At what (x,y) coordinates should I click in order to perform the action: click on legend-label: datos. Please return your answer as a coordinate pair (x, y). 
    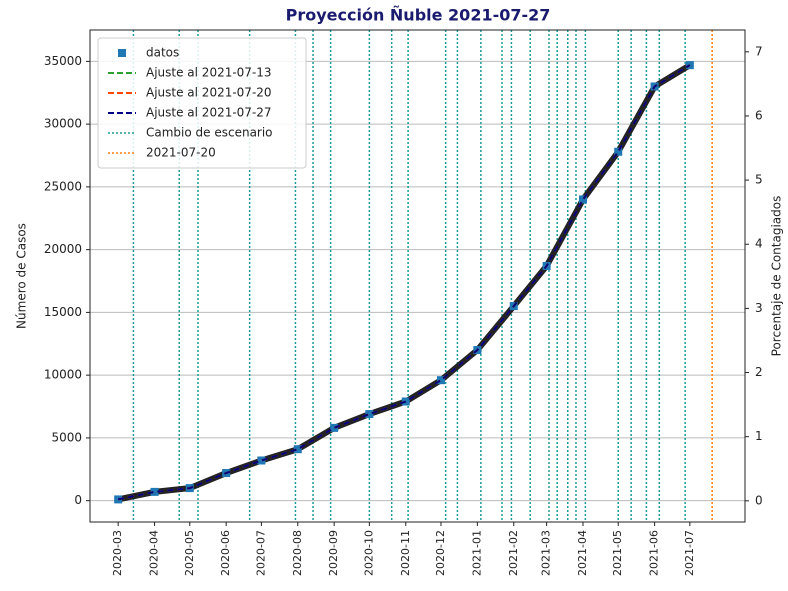
    Looking at the image, I should click on (162, 53).